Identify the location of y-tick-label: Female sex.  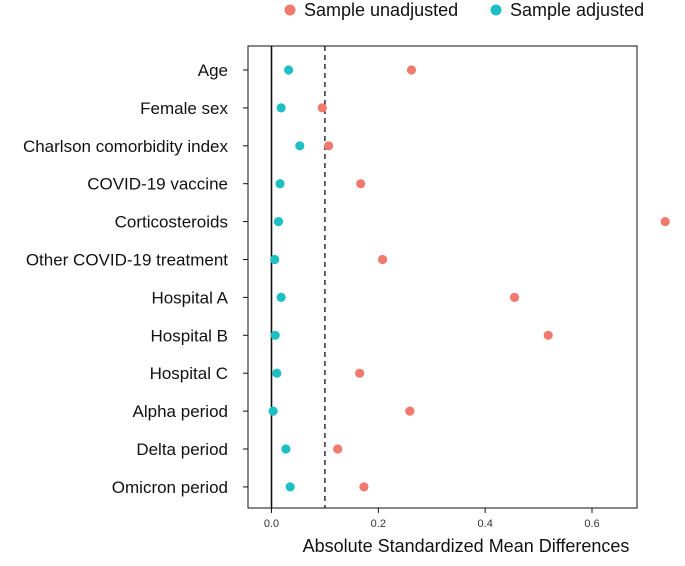
(184, 108).